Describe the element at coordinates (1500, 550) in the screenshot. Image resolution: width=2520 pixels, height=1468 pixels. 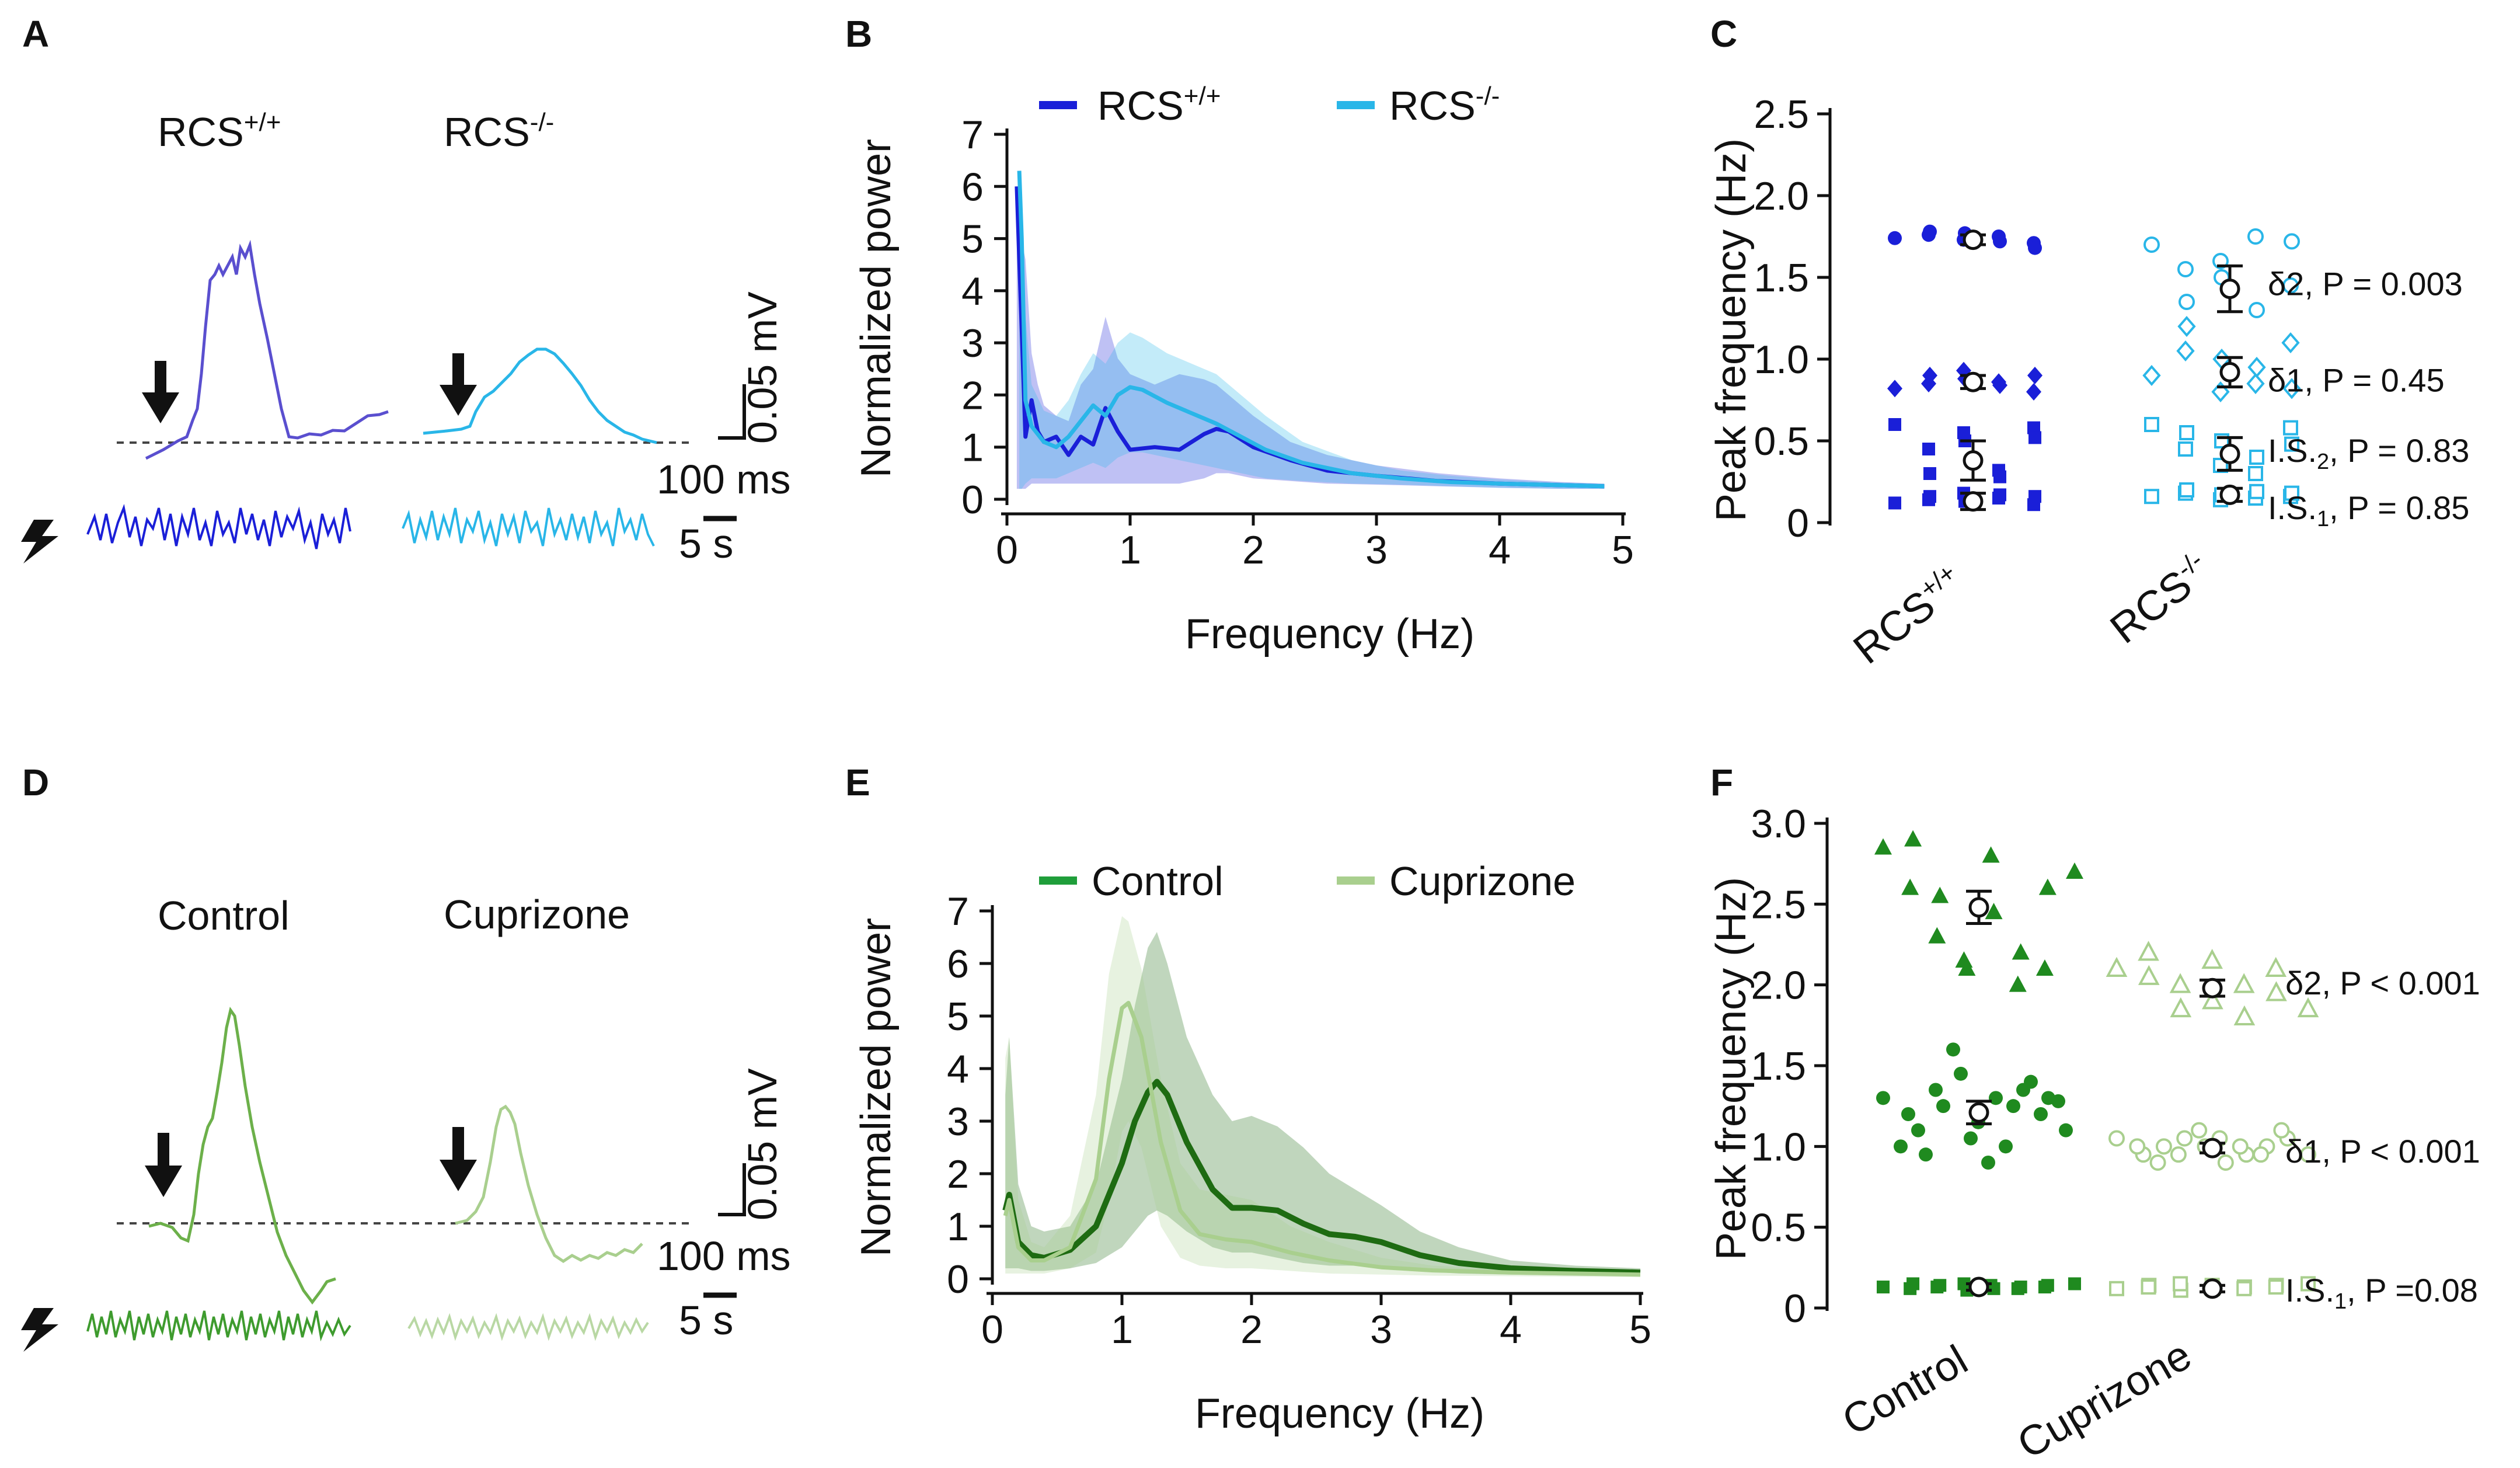
I see `b-x-tick-label: 4` at that location.